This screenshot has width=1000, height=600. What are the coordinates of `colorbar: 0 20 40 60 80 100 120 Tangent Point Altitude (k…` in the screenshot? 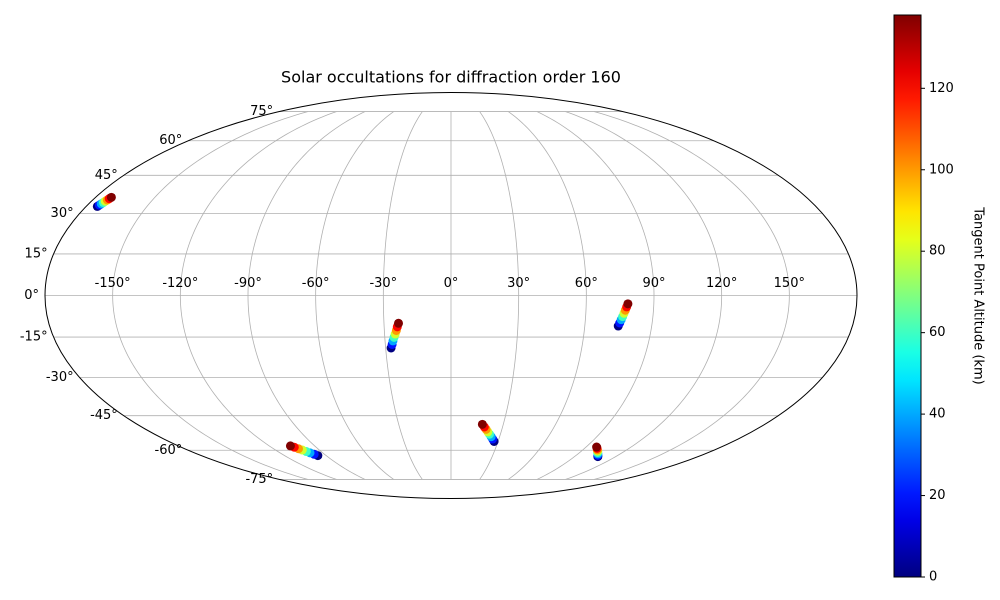 It's located at (939, 299).